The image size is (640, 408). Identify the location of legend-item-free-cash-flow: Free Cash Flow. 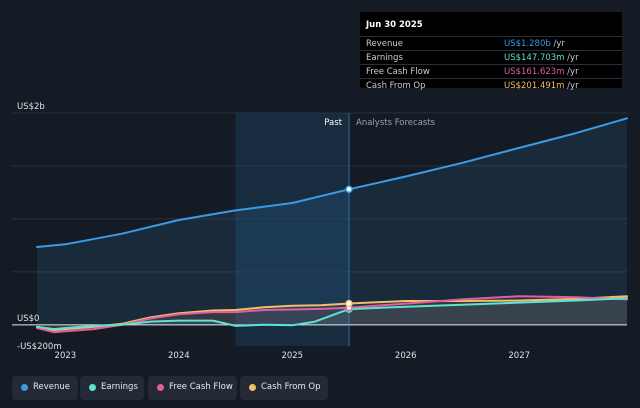
(192, 388).